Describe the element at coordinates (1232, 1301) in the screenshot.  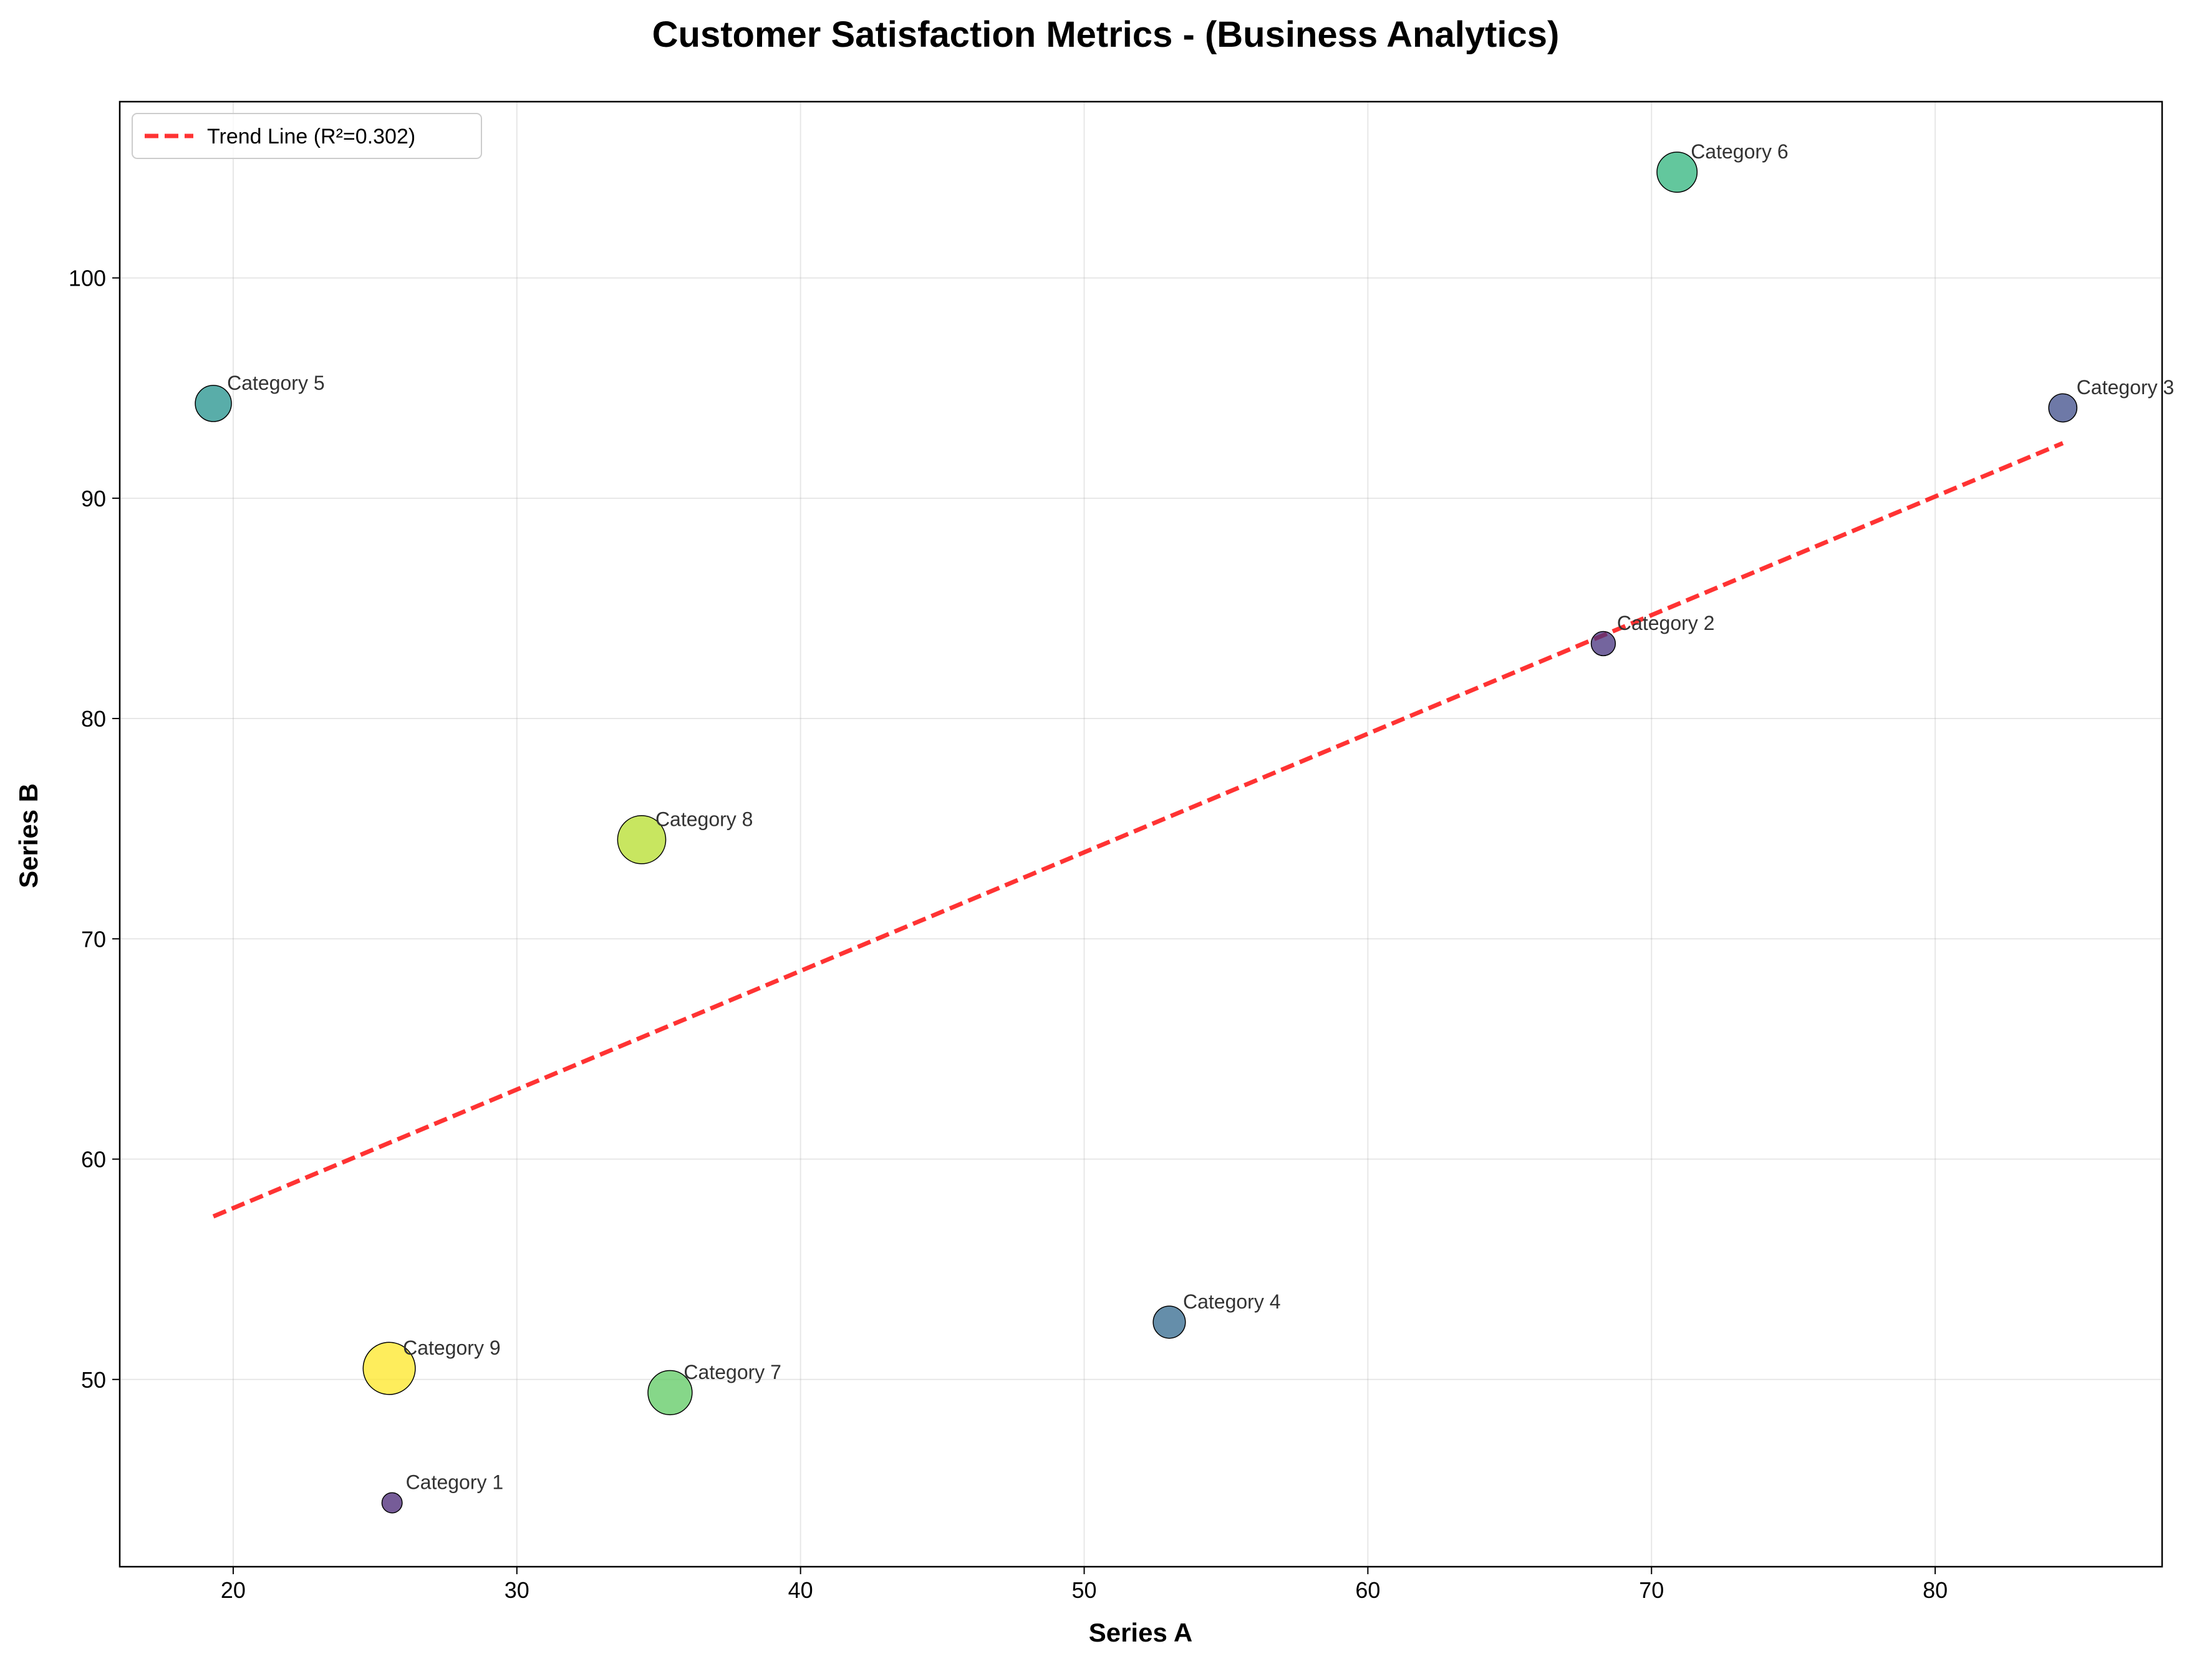
I see `point-label: Category 4` at that location.